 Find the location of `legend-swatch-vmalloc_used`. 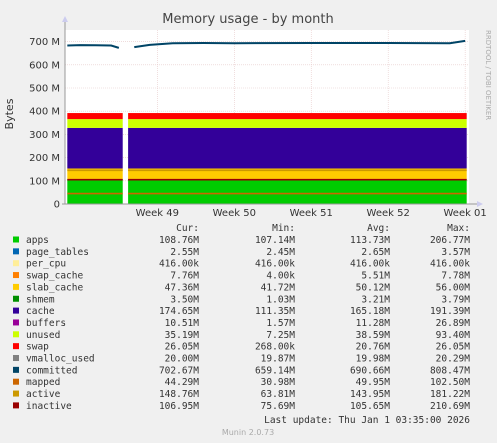

legend-swatch-vmalloc_used is located at coordinates (16, 358).